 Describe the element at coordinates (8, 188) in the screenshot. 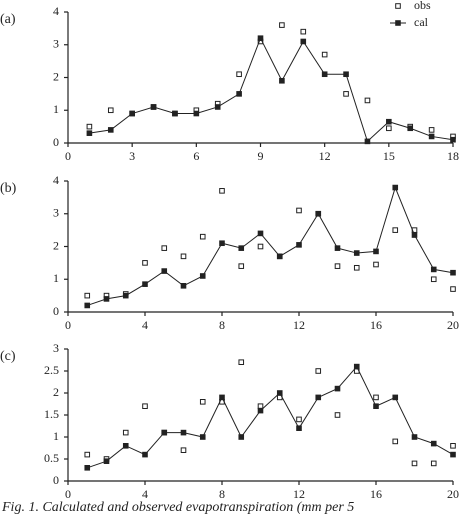

I see `panel-label: (b)` at that location.